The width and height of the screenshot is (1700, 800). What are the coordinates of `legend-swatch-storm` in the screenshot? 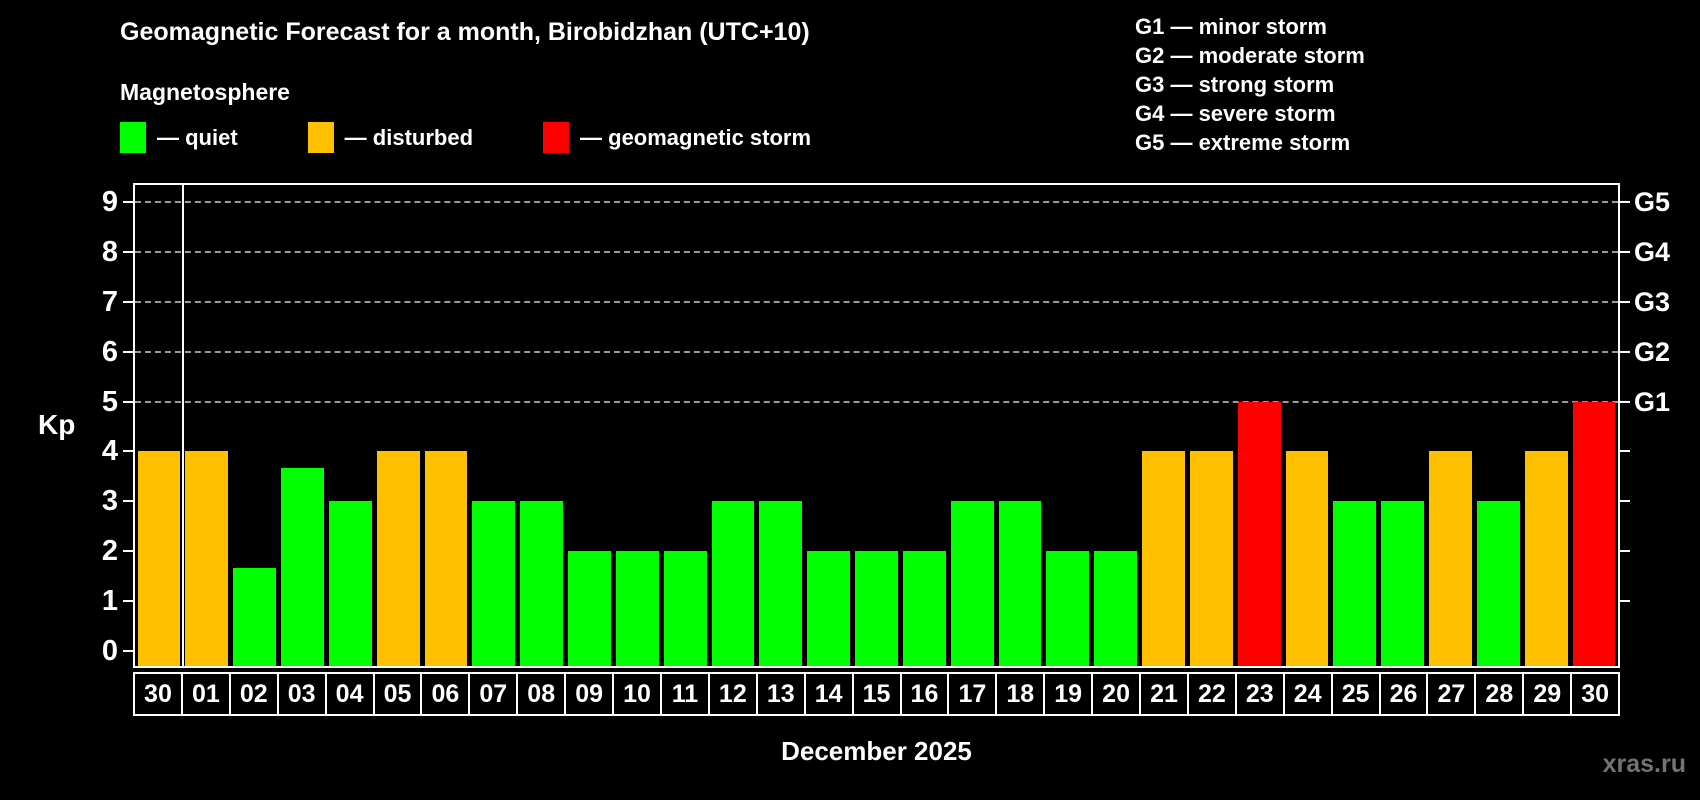 It's located at (556, 137).